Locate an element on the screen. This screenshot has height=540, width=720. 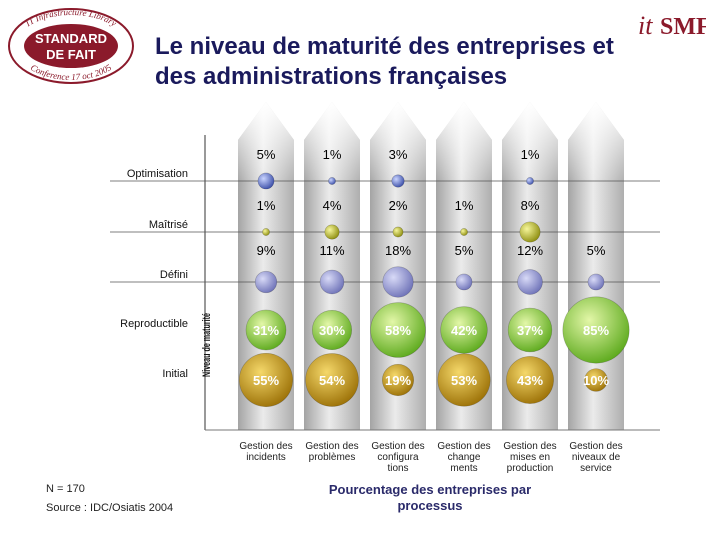
source-note: Source : IDC/Osiatis 2004 is located at coordinates (110, 508).